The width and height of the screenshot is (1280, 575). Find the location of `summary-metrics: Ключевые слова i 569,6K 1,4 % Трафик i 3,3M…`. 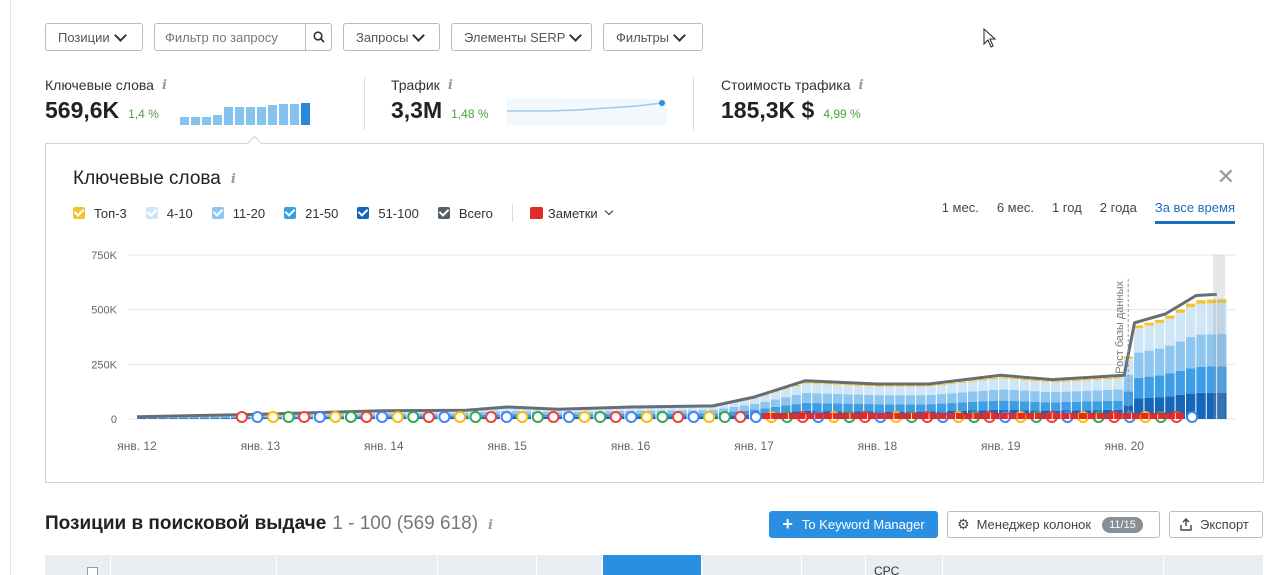

summary-metrics: Ключевые слова i 569,6K 1,4 % Трафик i 3,3M… is located at coordinates (655, 104).